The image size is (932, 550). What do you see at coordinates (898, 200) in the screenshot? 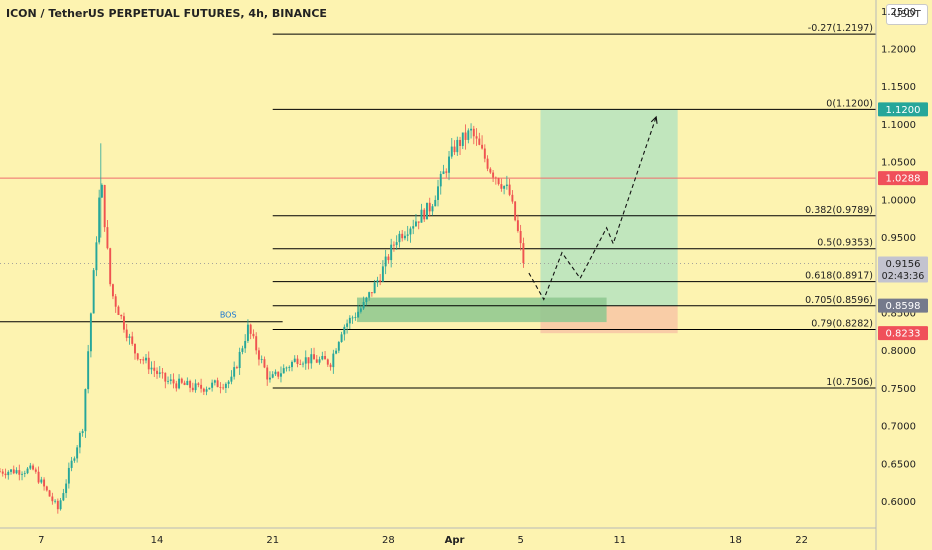
I see `price-tick-label: 1.0000` at bounding box center [898, 200].